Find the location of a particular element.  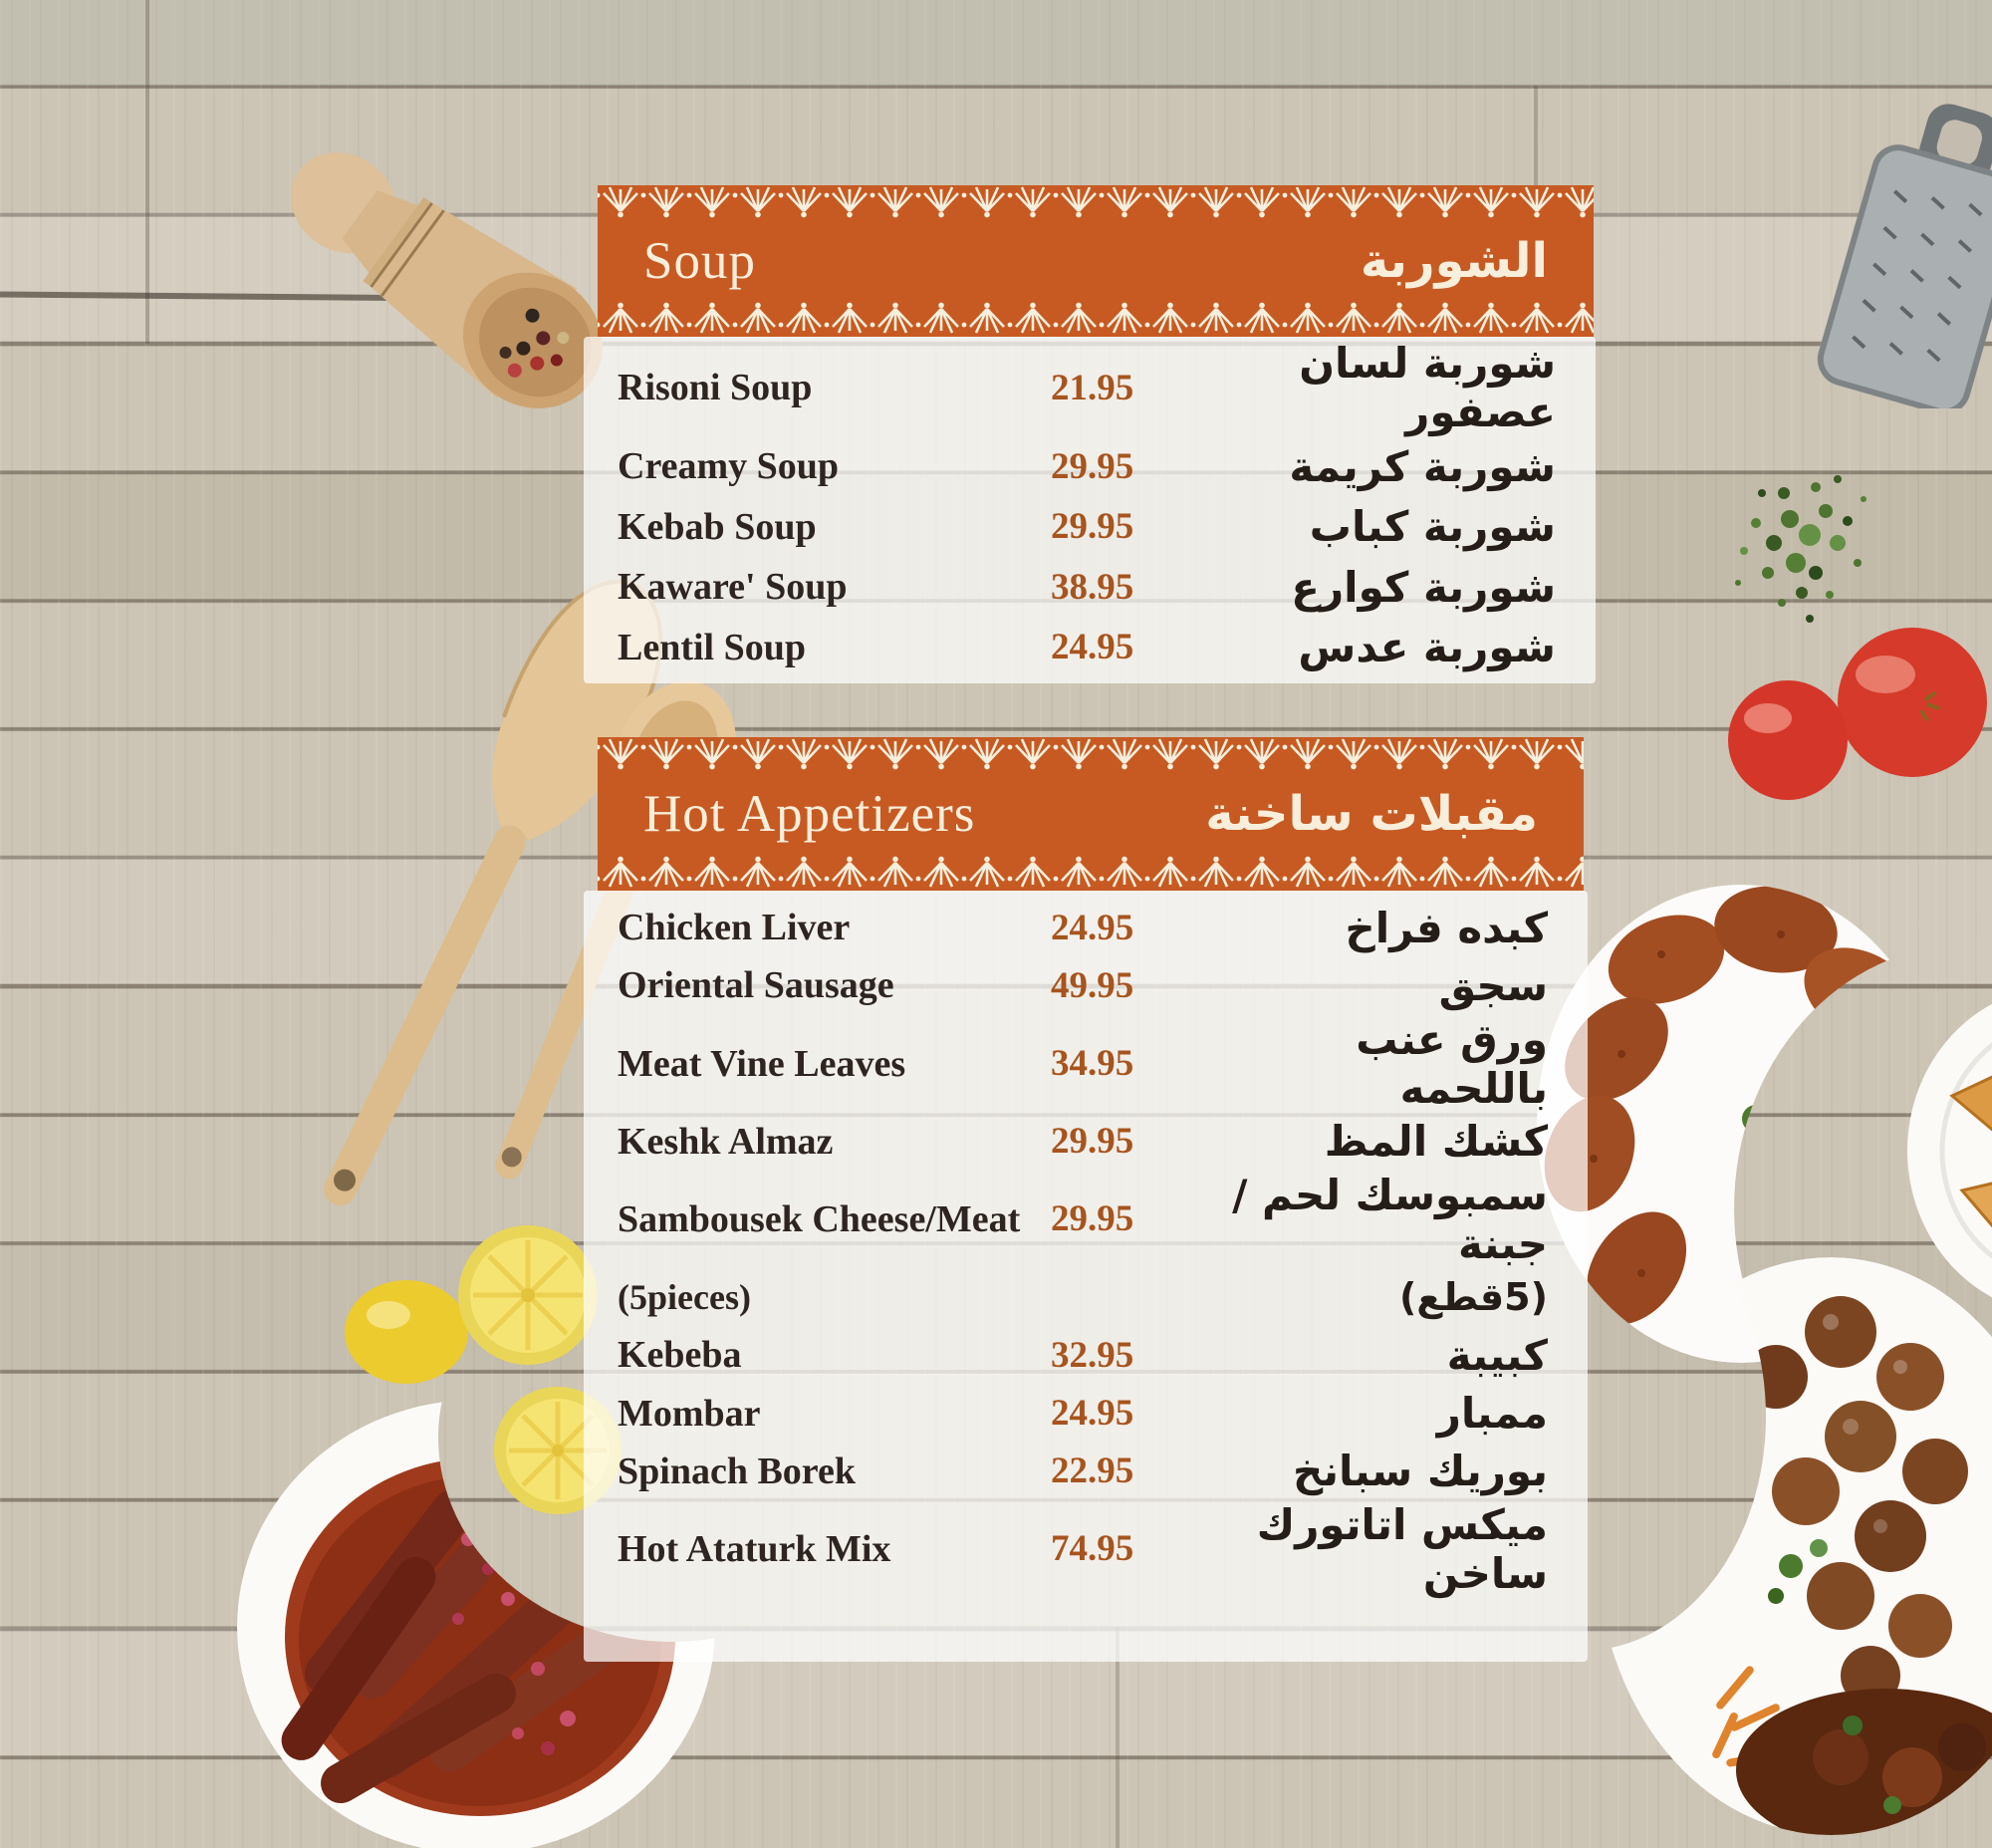

metal-grater-icon is located at coordinates (1904, 256).